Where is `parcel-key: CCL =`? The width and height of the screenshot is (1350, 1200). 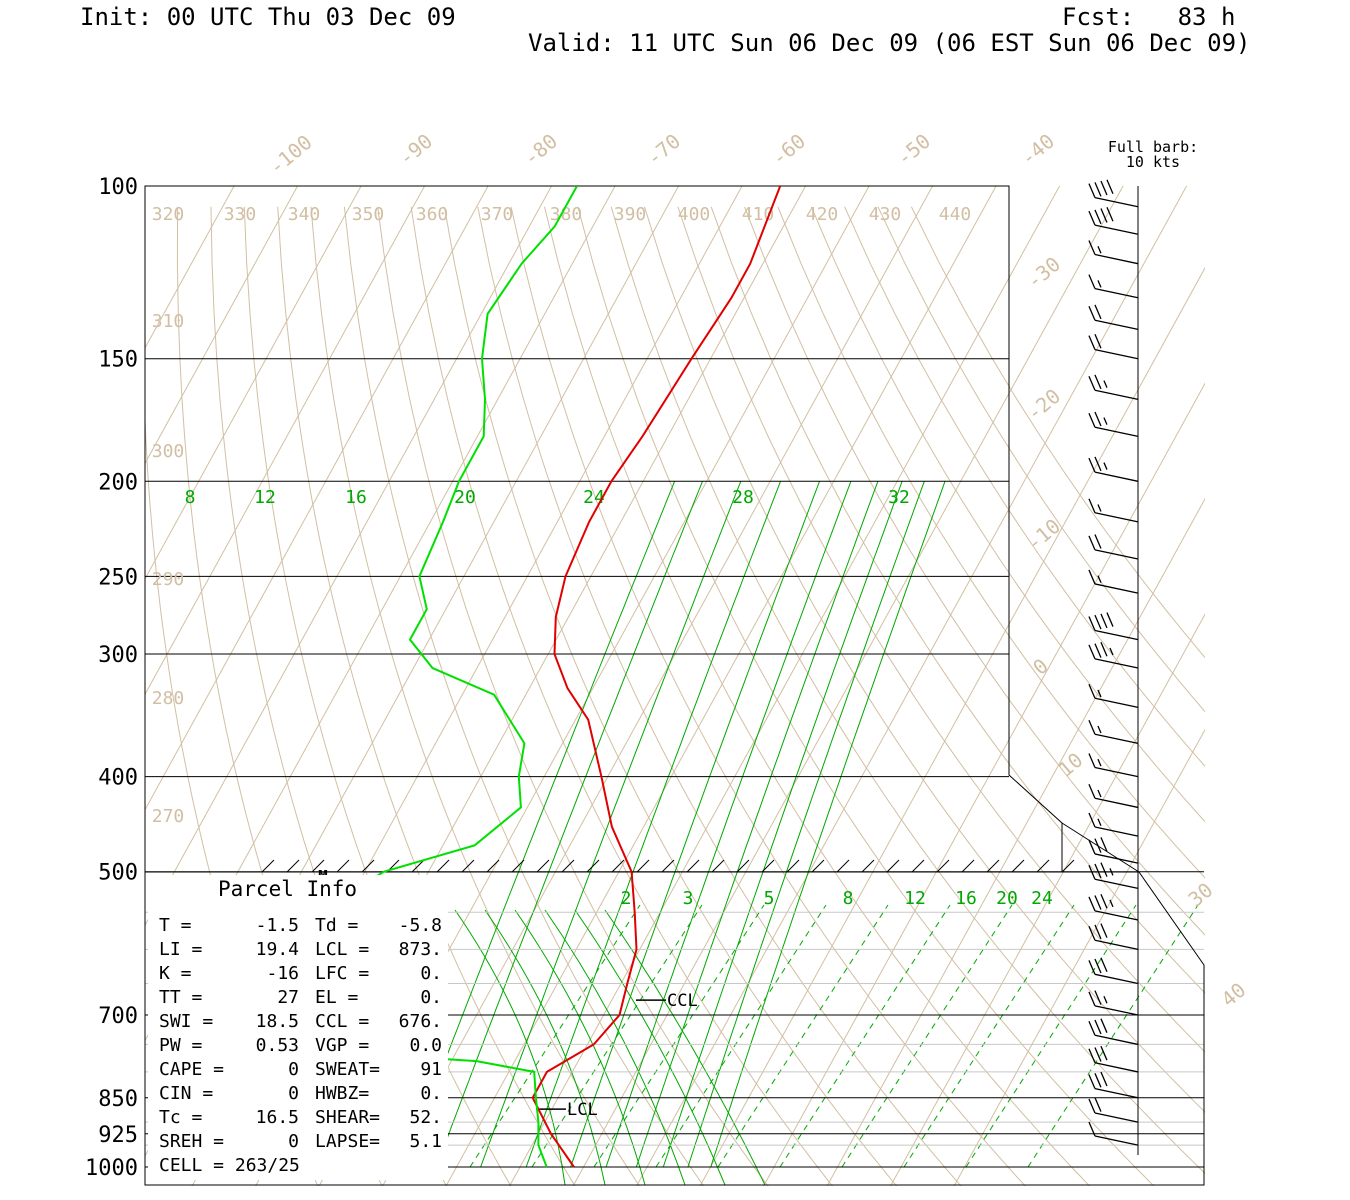
parcel-key: CCL = is located at coordinates (342, 1021).